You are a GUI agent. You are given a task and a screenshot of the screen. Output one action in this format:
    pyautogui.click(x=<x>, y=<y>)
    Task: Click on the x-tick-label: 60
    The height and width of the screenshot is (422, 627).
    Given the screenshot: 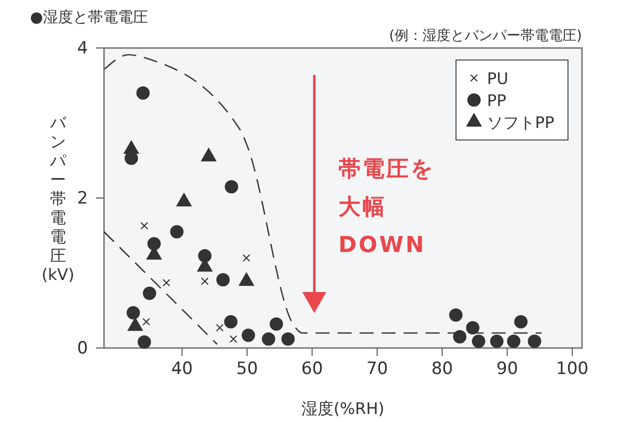 What is the action you would take?
    pyautogui.click(x=312, y=368)
    